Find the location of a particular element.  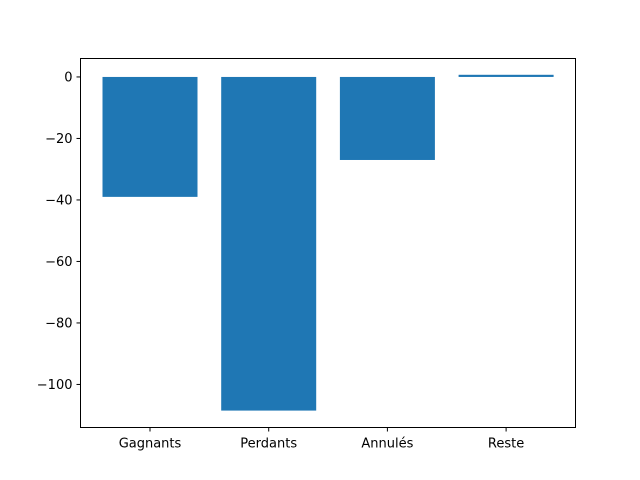

y-tick-label: −40 is located at coordinates (58, 200).